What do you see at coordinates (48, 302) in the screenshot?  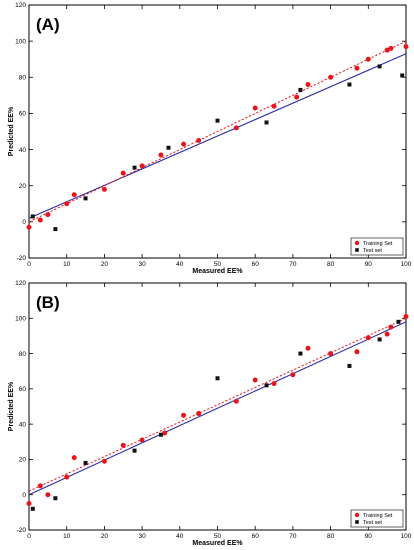 I see `panel-label: (B)` at bounding box center [48, 302].